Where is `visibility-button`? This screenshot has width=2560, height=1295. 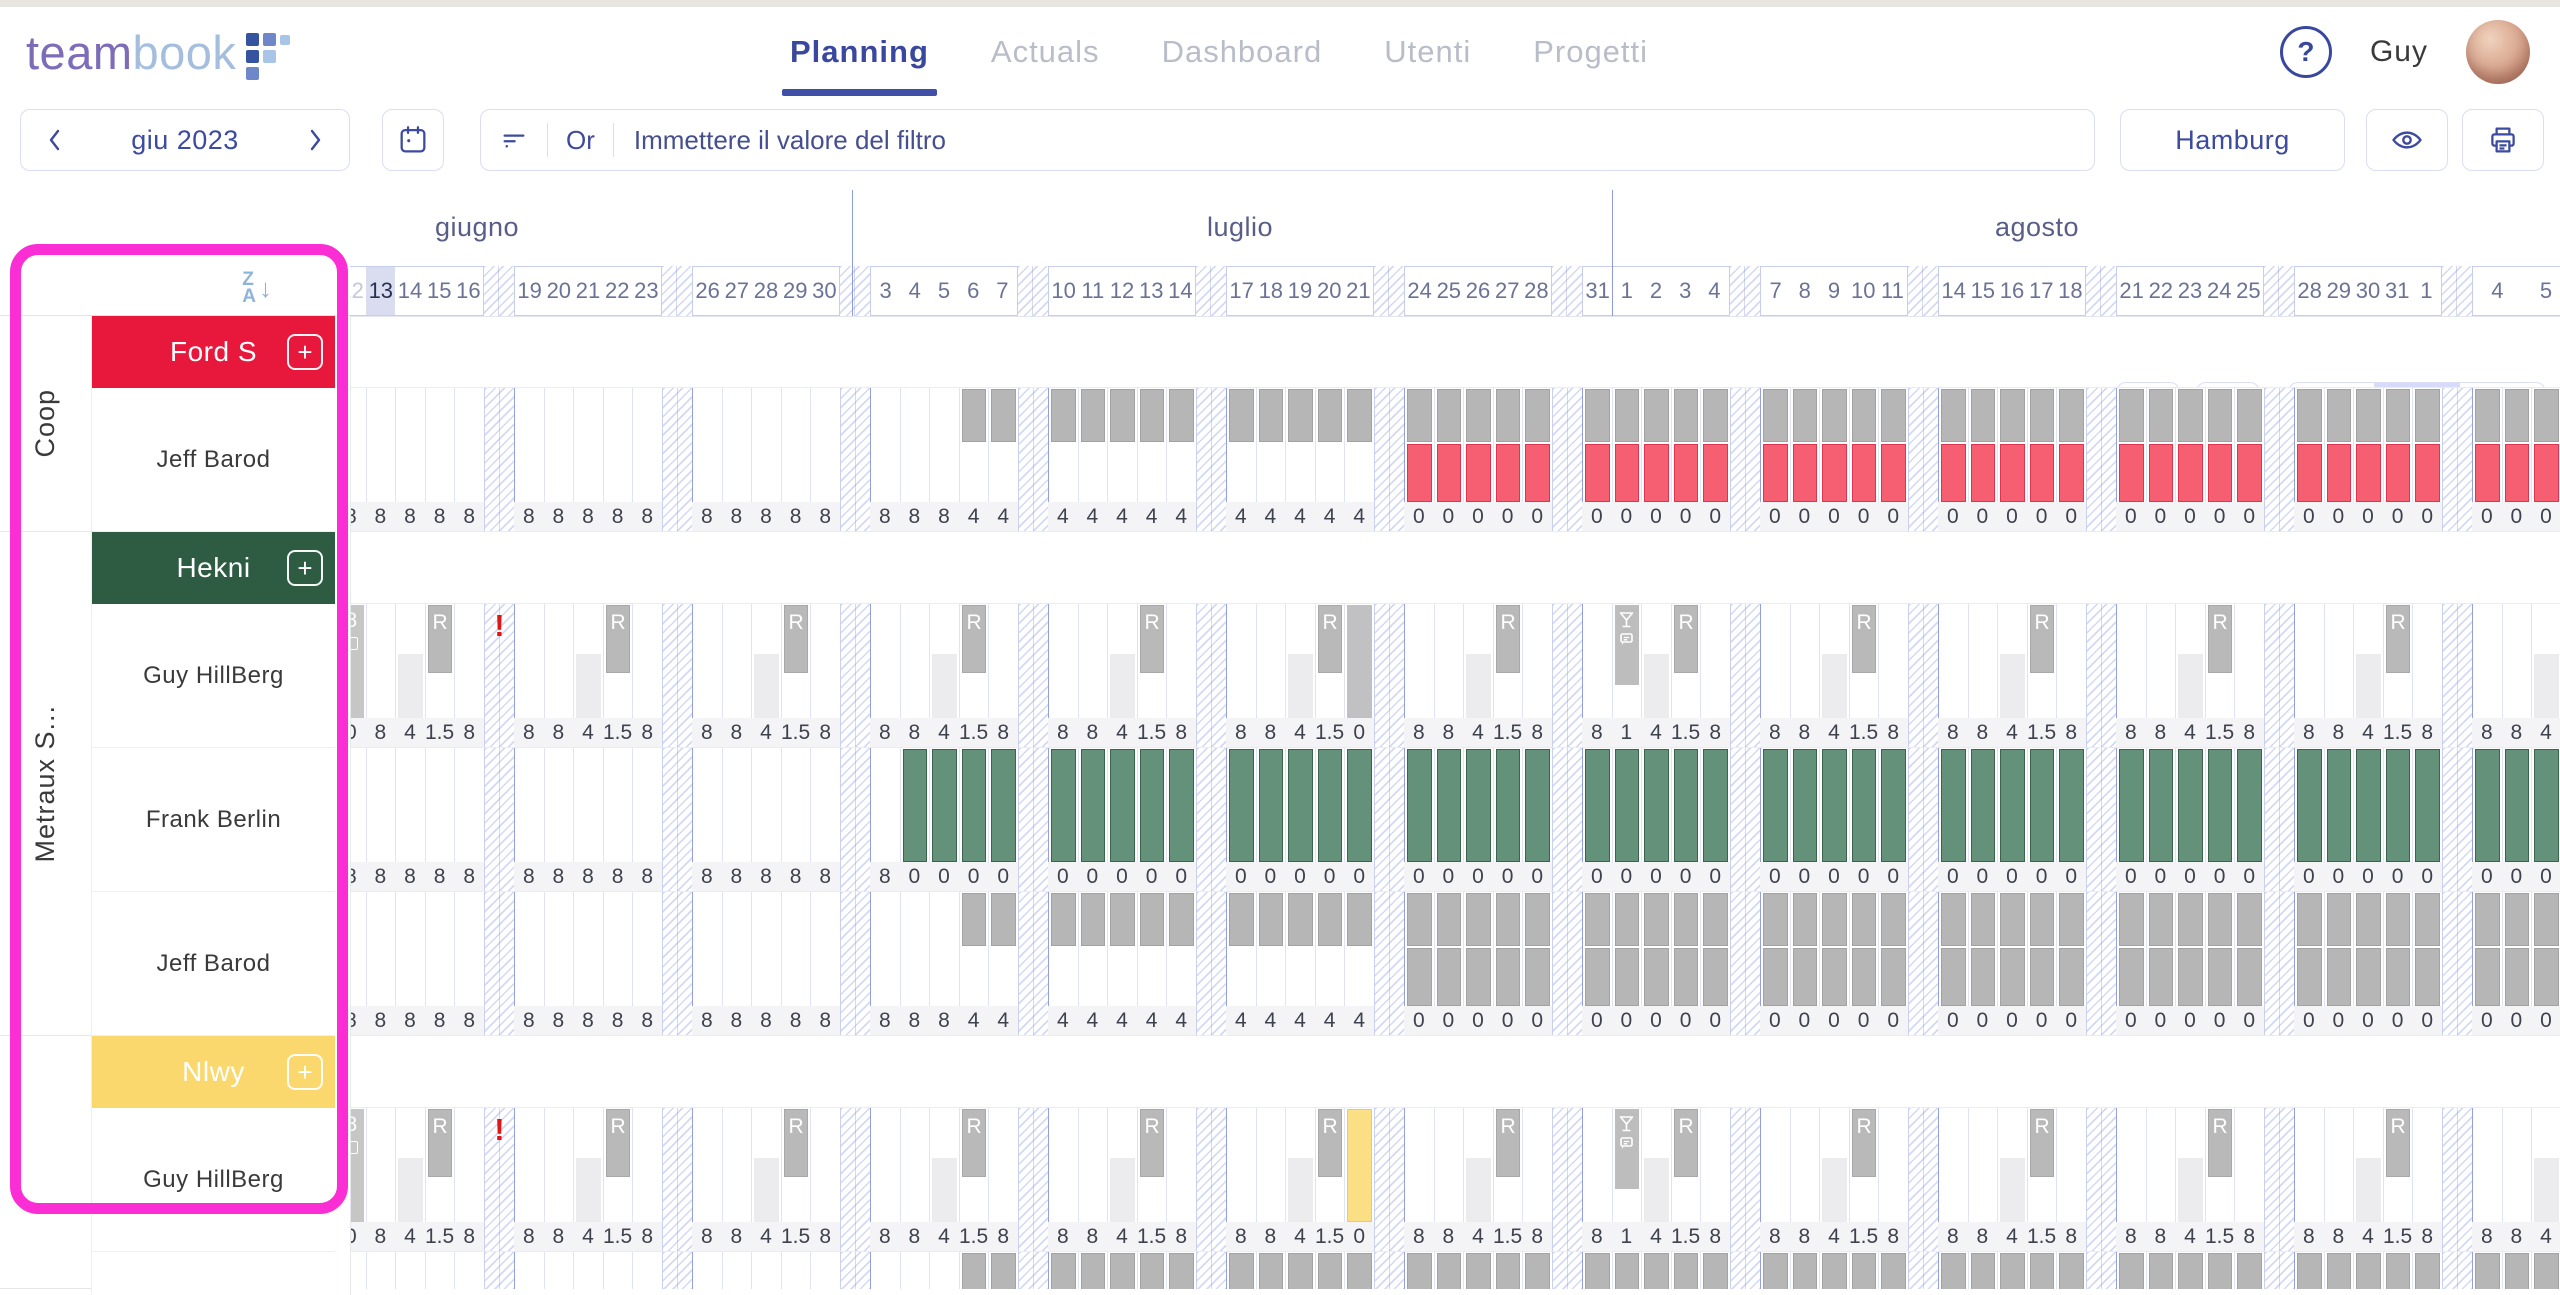
visibility-button is located at coordinates (2407, 140).